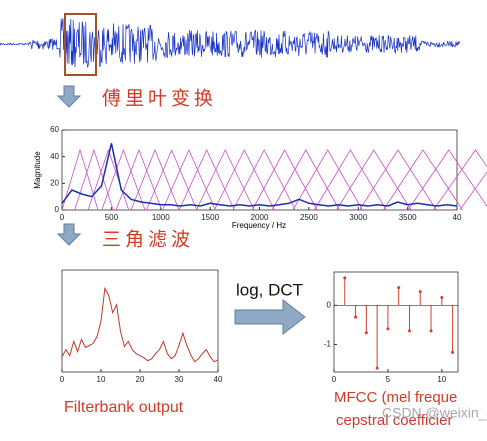  What do you see at coordinates (148, 240) in the screenshot?
I see `step-label: 三角滤波` at bounding box center [148, 240].